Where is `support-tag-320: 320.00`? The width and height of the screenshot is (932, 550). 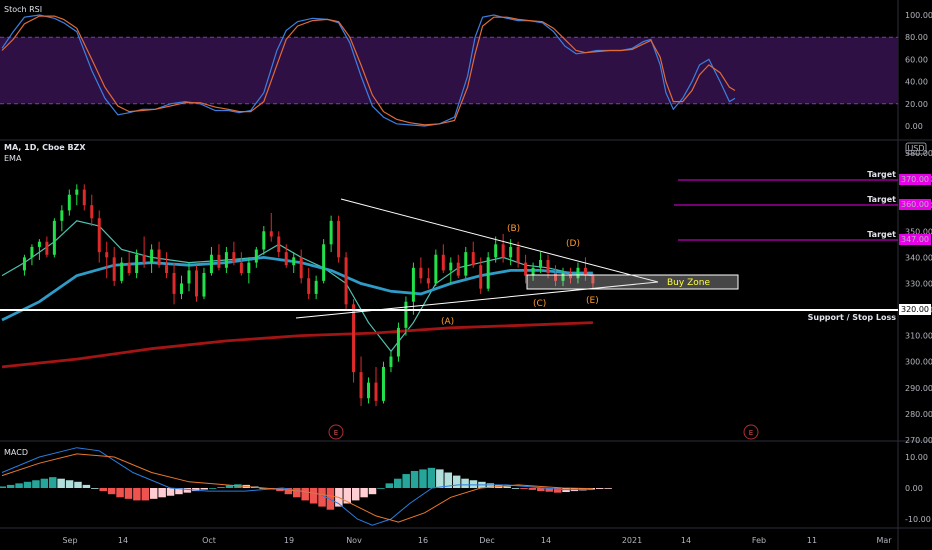 support-tag-320: 320.00 is located at coordinates (915, 309).